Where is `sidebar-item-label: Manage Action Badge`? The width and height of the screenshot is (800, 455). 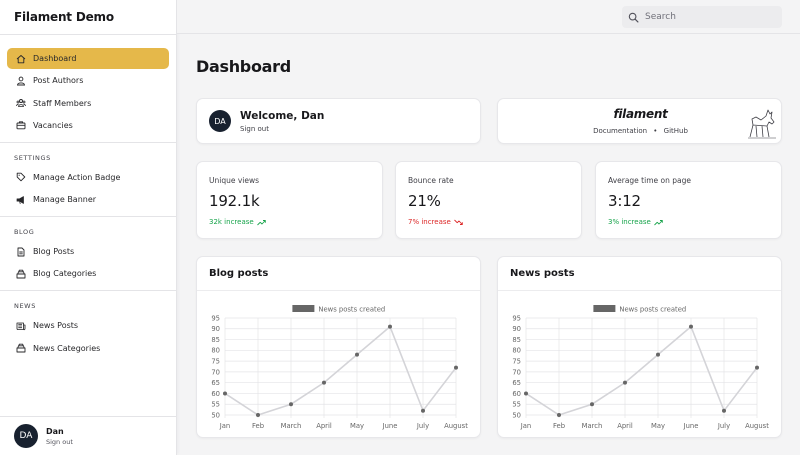
sidebar-item-label: Manage Action Badge is located at coordinates (77, 177).